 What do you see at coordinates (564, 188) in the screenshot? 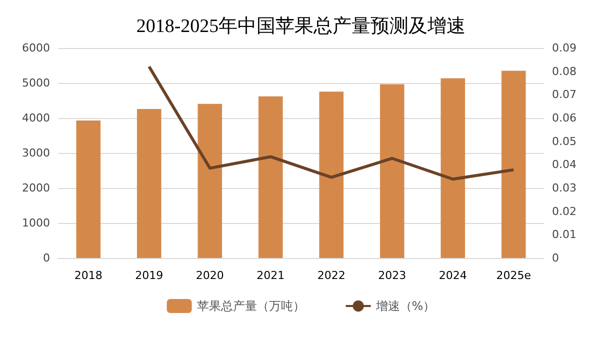
I see `y2-tick-label: 0.03` at bounding box center [564, 188].